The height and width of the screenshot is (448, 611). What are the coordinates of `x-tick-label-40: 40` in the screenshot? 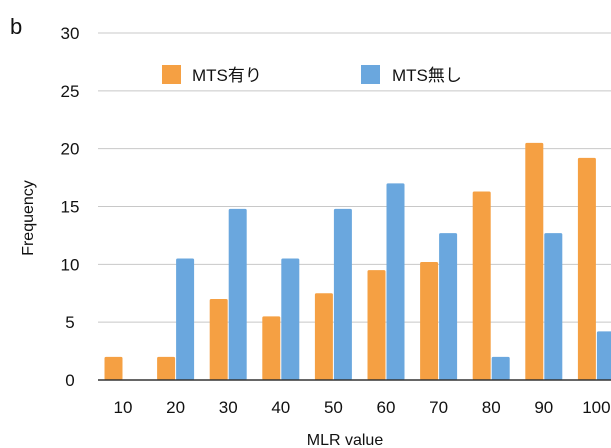 It's located at (280, 407).